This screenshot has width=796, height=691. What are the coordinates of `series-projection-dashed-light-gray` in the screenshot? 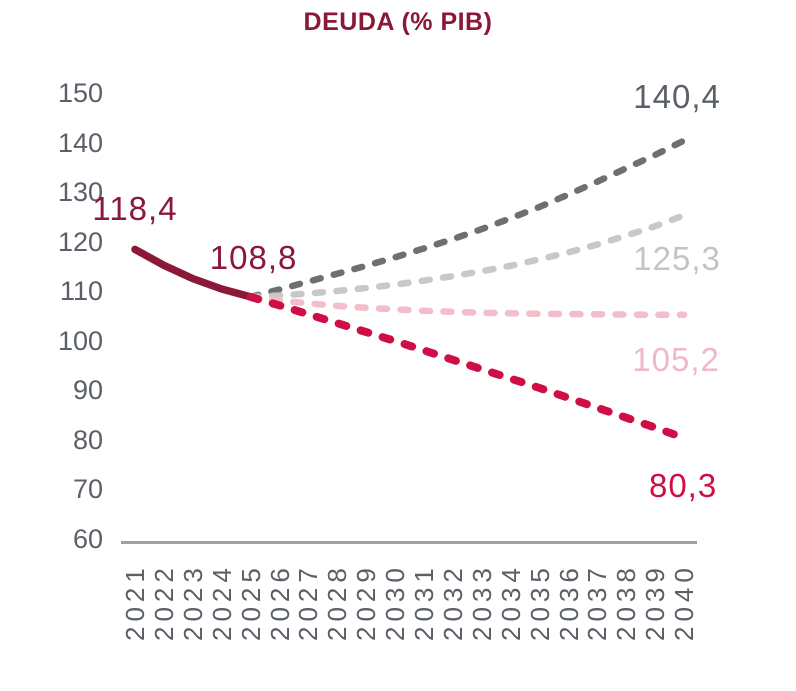 It's located at (467, 256).